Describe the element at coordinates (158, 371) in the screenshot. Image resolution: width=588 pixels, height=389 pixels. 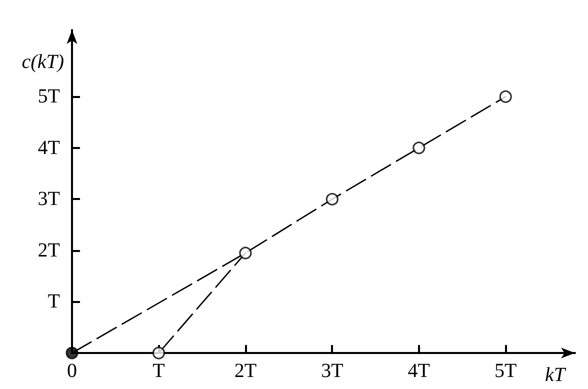
I see `x-tick-label: T` at that location.